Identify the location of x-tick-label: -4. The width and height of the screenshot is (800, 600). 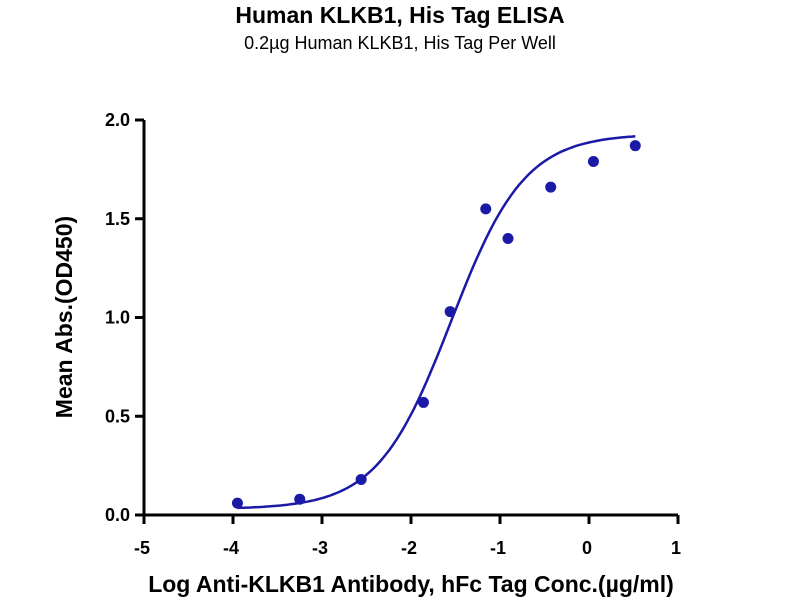
(231, 548).